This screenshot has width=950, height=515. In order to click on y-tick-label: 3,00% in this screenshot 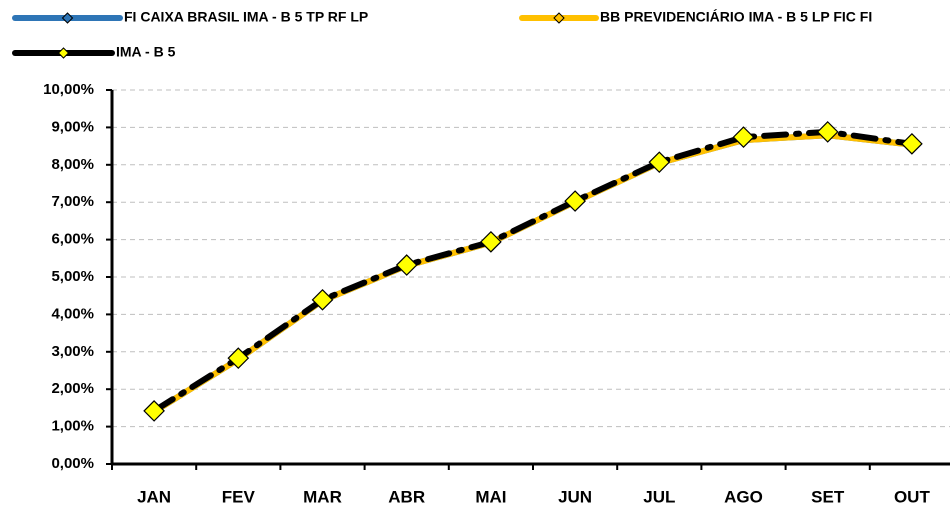, I will do `click(72, 351)`.